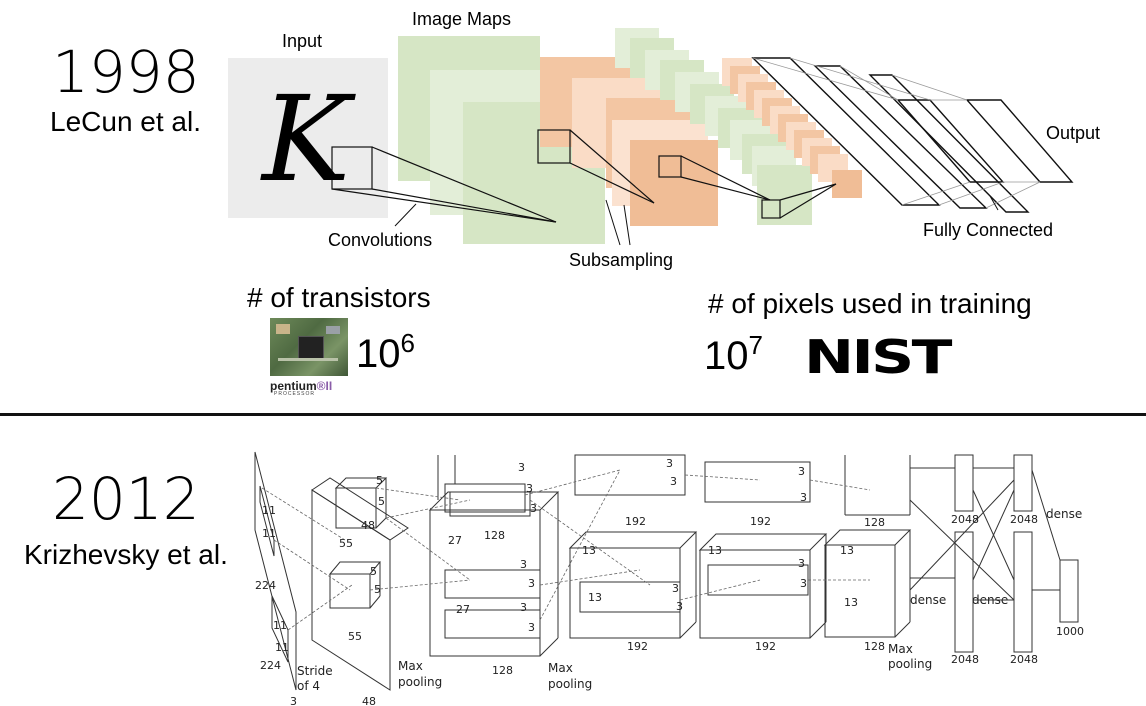 The height and width of the screenshot is (706, 1146). What do you see at coordinates (302, 41) in the screenshot?
I see `input-label: Input` at bounding box center [302, 41].